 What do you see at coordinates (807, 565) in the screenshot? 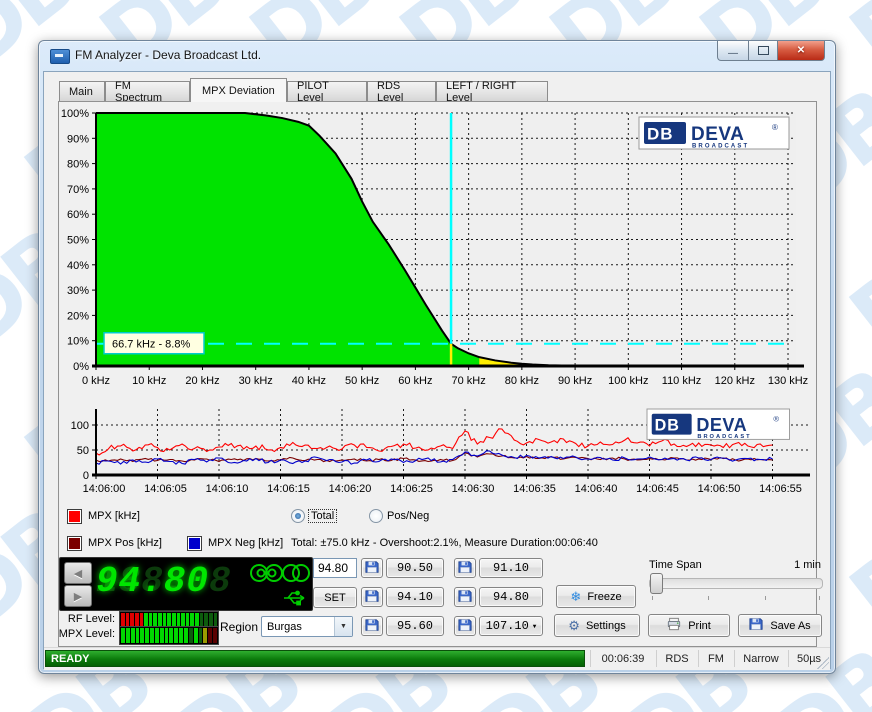
I see `time-span-value: 1 min` at bounding box center [807, 565].